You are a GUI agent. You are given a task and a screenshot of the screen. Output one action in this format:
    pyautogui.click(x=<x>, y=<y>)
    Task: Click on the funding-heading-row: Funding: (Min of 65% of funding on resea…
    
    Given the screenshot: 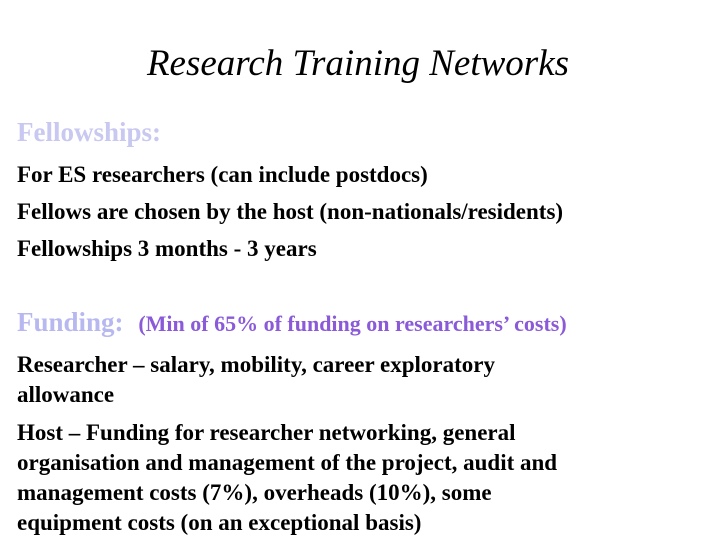 What is the action you would take?
    pyautogui.click(x=292, y=322)
    